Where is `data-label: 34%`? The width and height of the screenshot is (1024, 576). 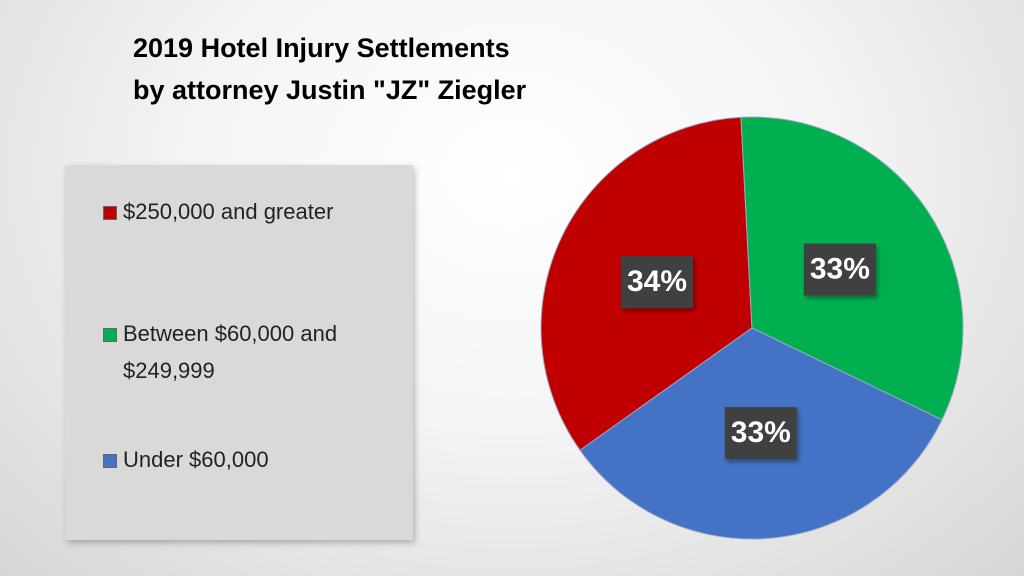
data-label: 34% is located at coordinates (657, 281).